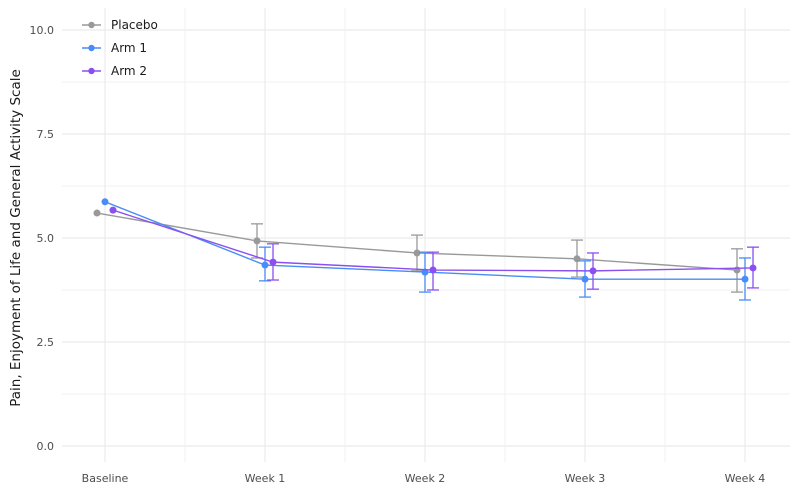 The width and height of the screenshot is (797, 493). Describe the element at coordinates (46, 446) in the screenshot. I see `y-tick-label: 0.0` at that location.